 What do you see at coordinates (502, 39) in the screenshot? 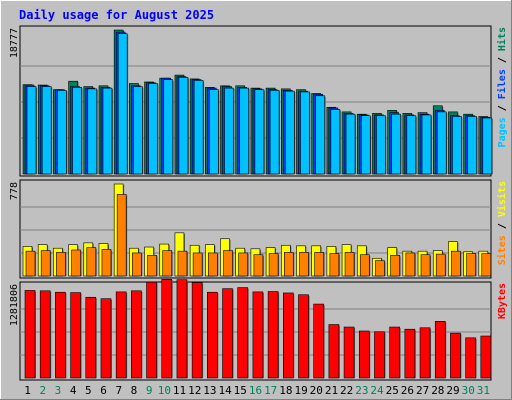
I see `legend-hits: Hits` at bounding box center [502, 39].